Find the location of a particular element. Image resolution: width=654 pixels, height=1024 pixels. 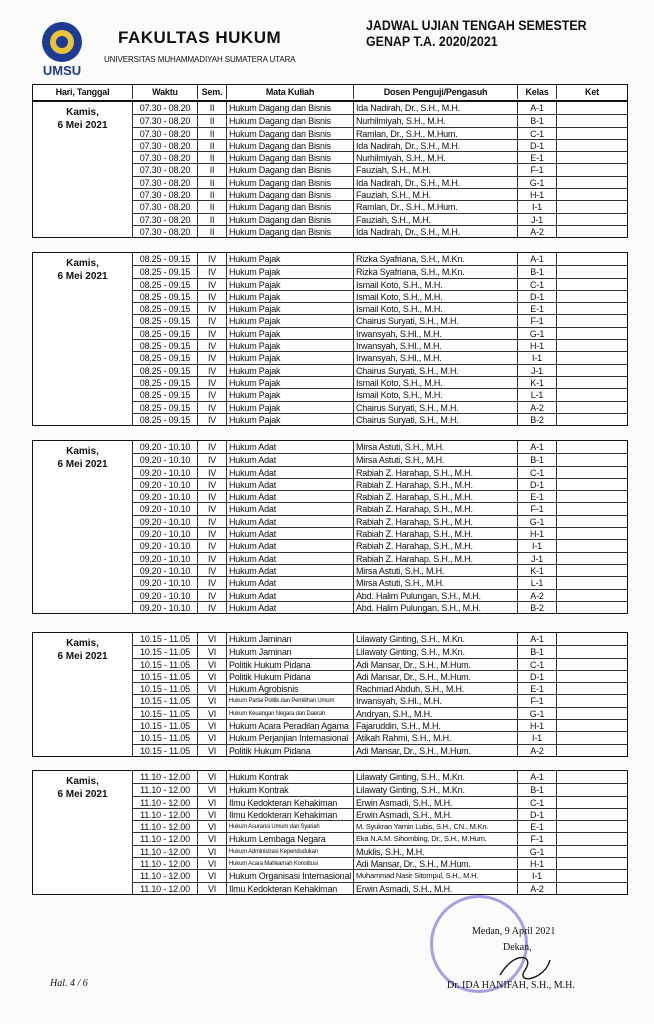

day-name: Kamis, is located at coordinates (82, 112).